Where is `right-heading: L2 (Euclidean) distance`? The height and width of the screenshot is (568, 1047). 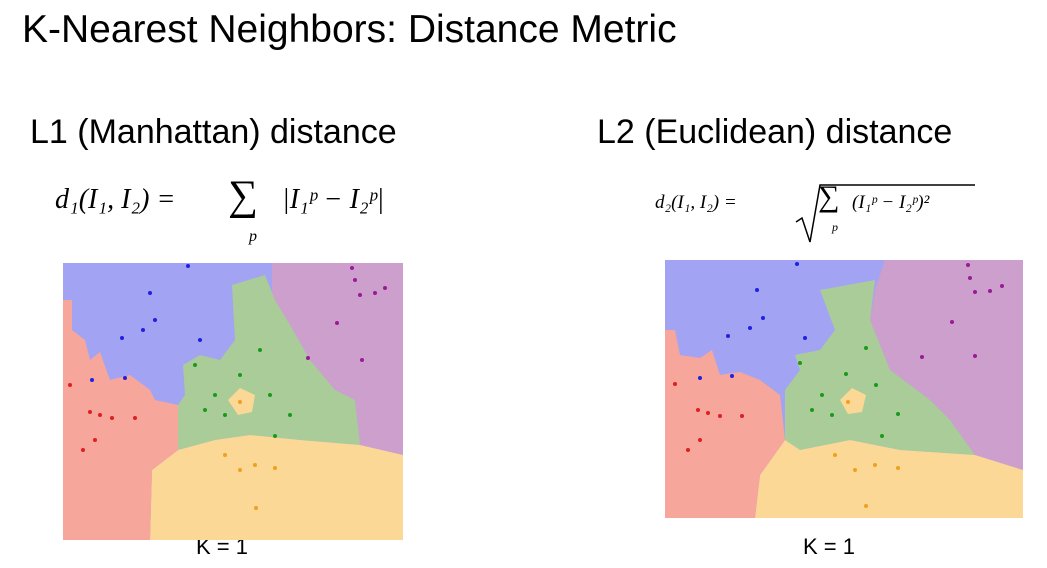
right-heading: L2 (Euclidean) distance is located at coordinates (775, 132).